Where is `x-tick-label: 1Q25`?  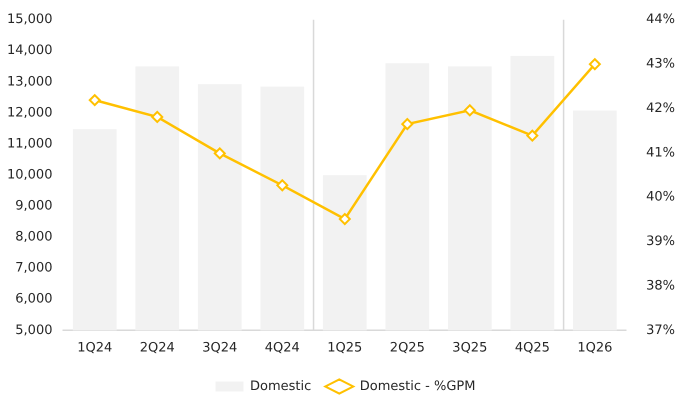 x-tick-label: 1Q25 is located at coordinates (344, 348).